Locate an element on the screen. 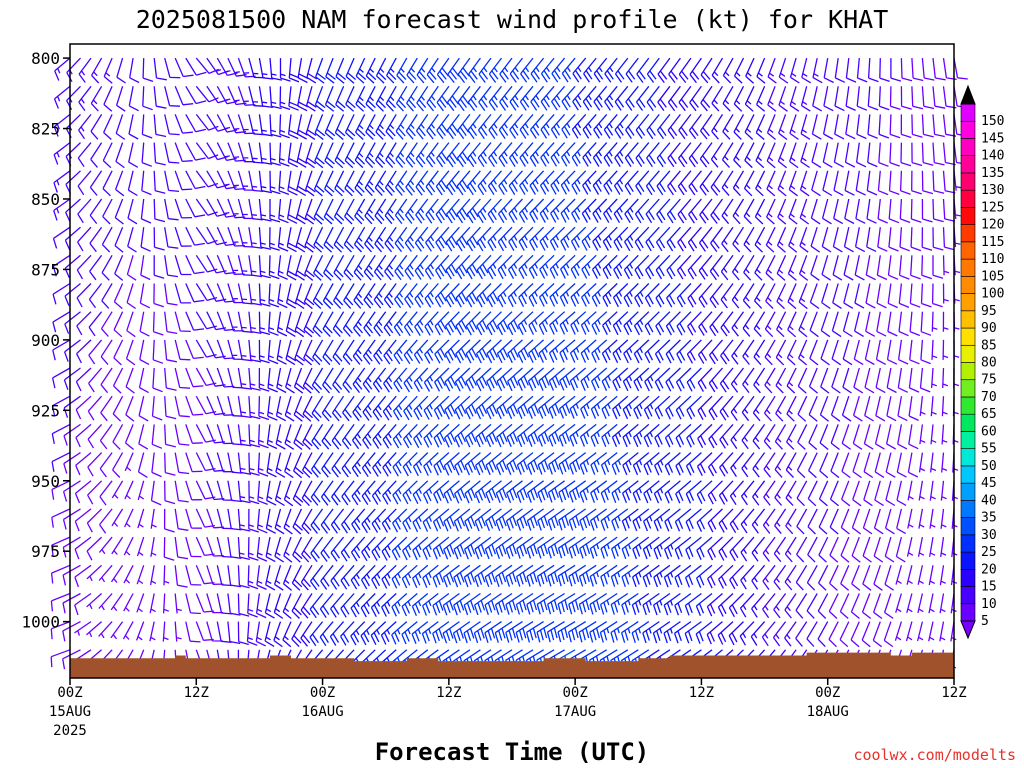 Image resolution: width=1024 pixels, height=768 pixels. credit-text: coolwx.com/modelts is located at coordinates (934, 755).